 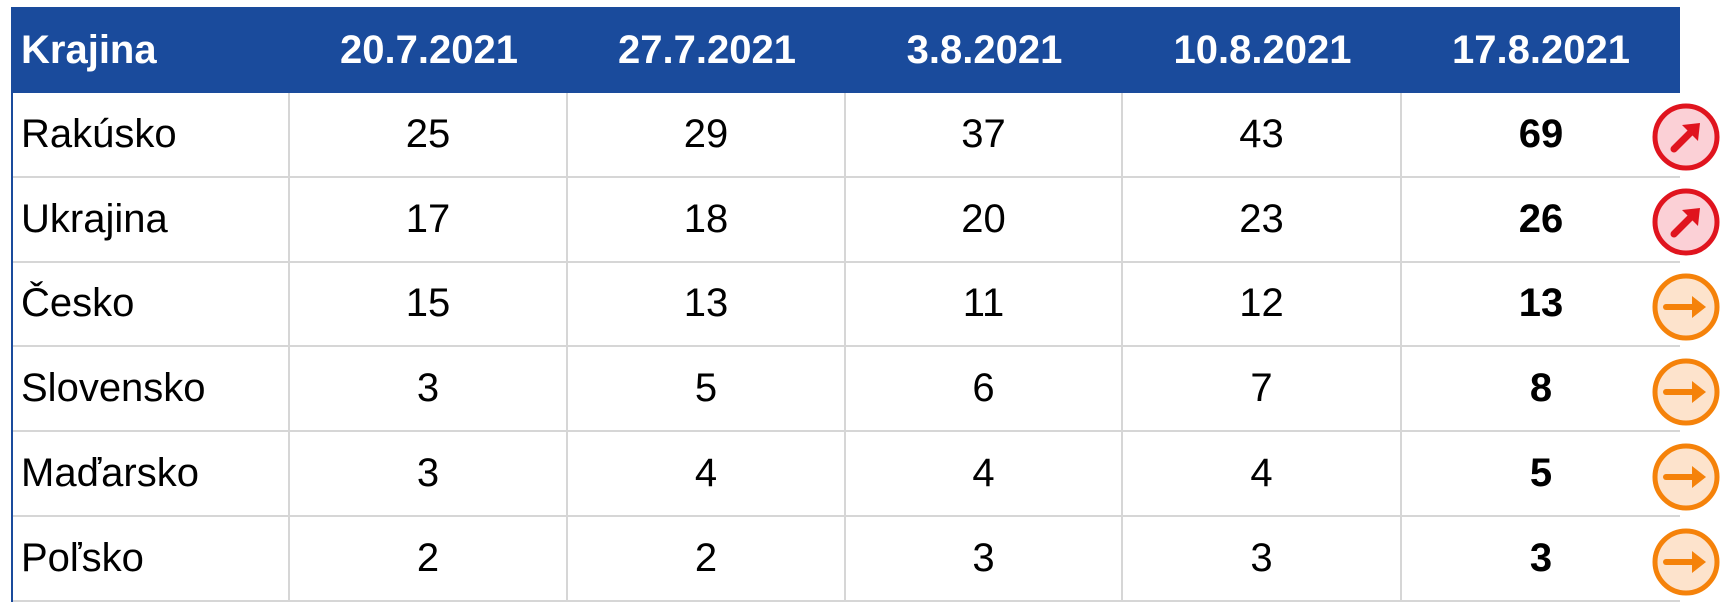 What do you see at coordinates (984, 135) in the screenshot?
I see `cell: 37` at bounding box center [984, 135].